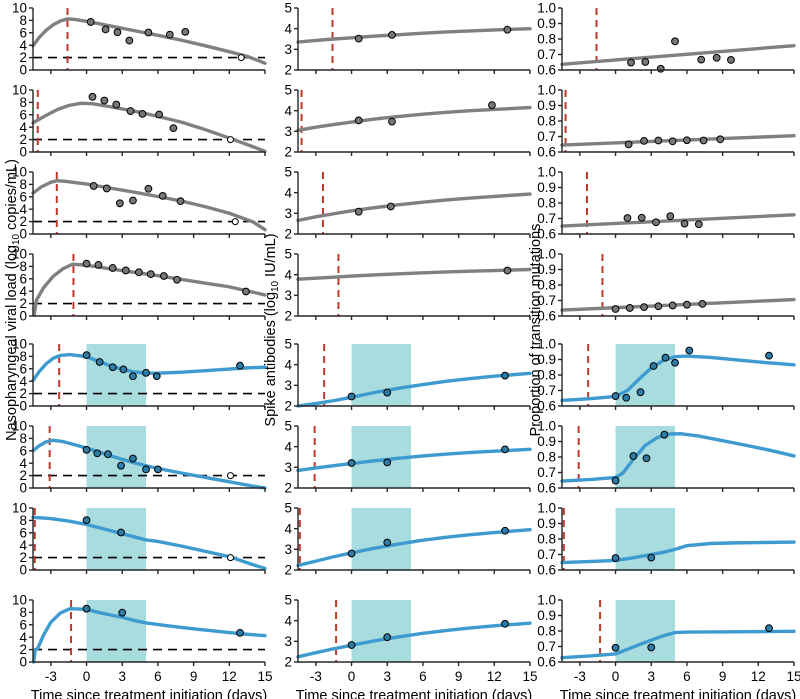 Image resolution: width=800 pixels, height=699 pixels. I want to click on x-tick-label: 12, so click(758, 676).